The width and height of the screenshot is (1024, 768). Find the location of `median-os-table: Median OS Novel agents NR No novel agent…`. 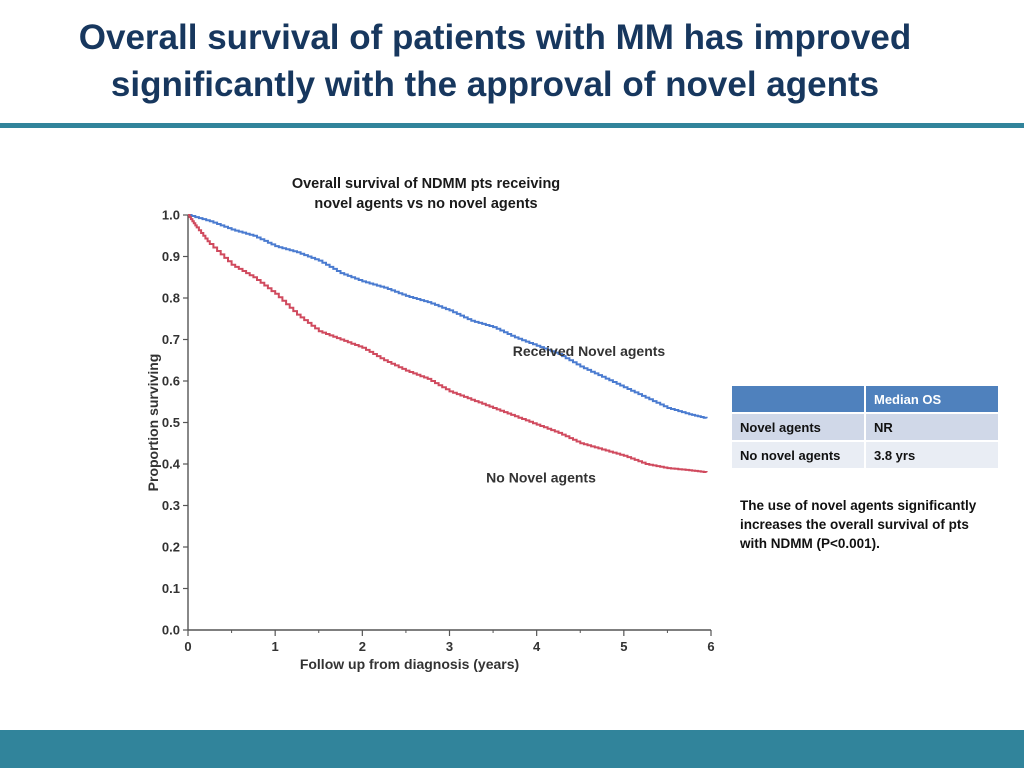

median-os-table: Median OS Novel agents NR No novel agent… is located at coordinates (865, 427).